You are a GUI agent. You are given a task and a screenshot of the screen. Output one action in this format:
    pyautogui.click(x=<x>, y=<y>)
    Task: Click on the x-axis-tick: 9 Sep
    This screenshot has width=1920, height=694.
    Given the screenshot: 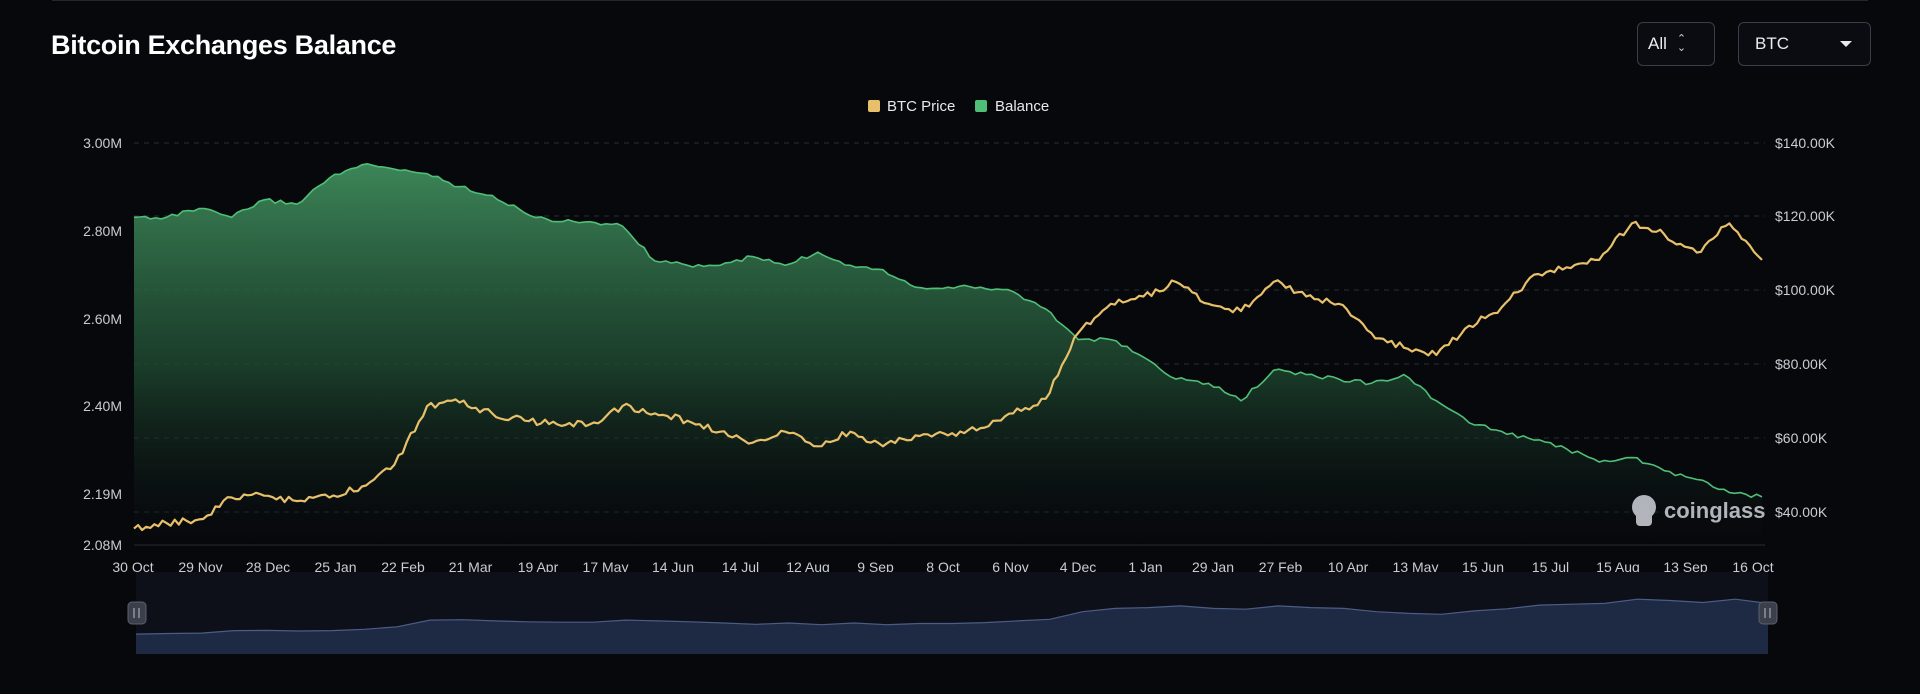 What is the action you would take?
    pyautogui.click(x=875, y=567)
    